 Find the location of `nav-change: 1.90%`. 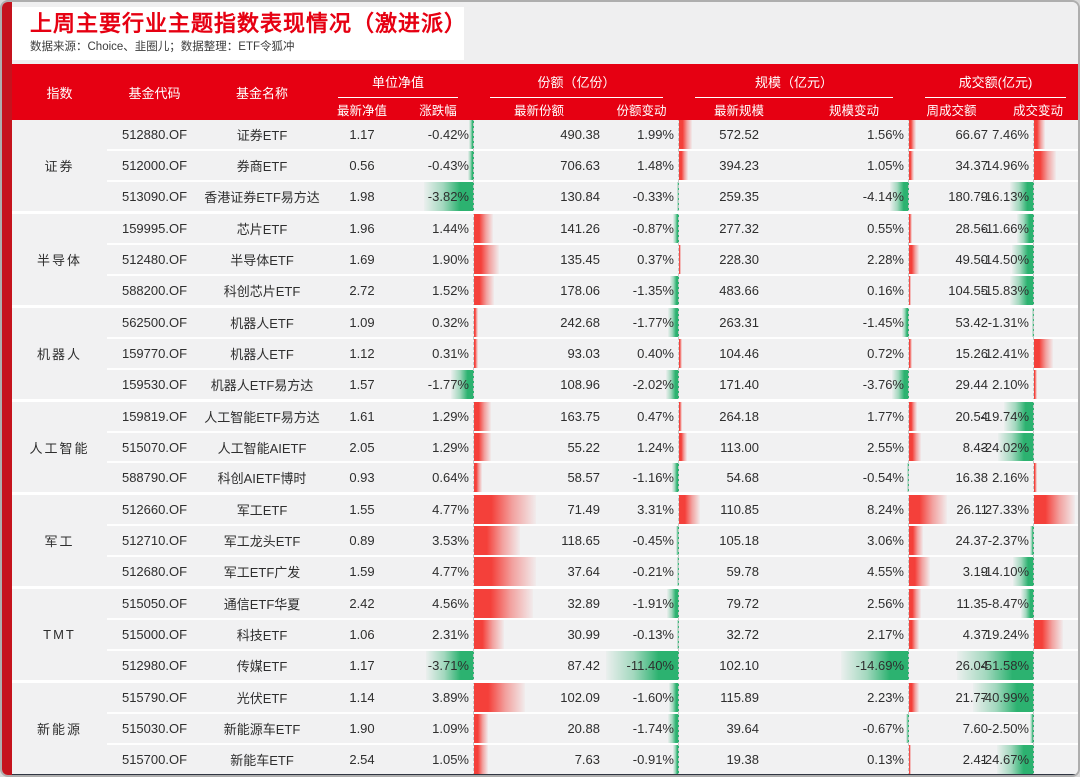

nav-change: 1.90% is located at coordinates (450, 259).